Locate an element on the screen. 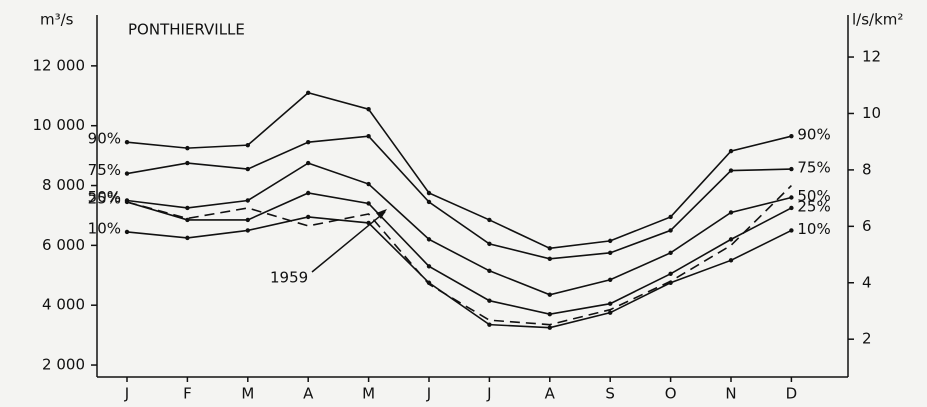  series-label-right: 50% is located at coordinates (813, 196).